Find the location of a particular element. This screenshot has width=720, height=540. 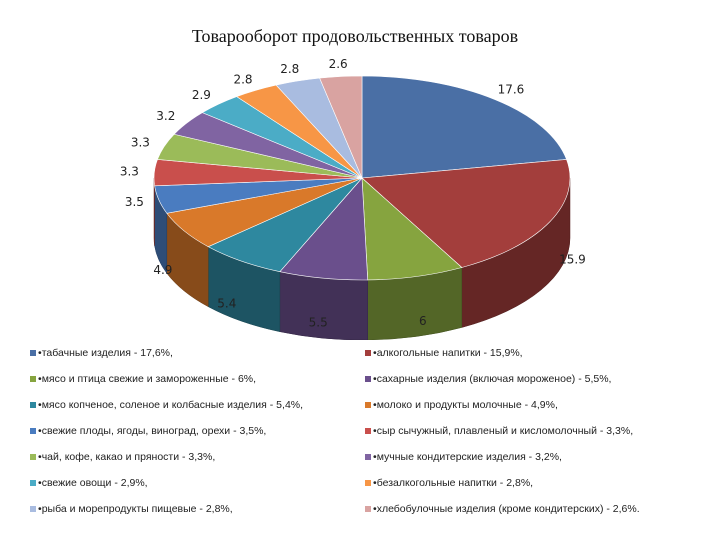

slice-data-label: 6 is located at coordinates (423, 321).